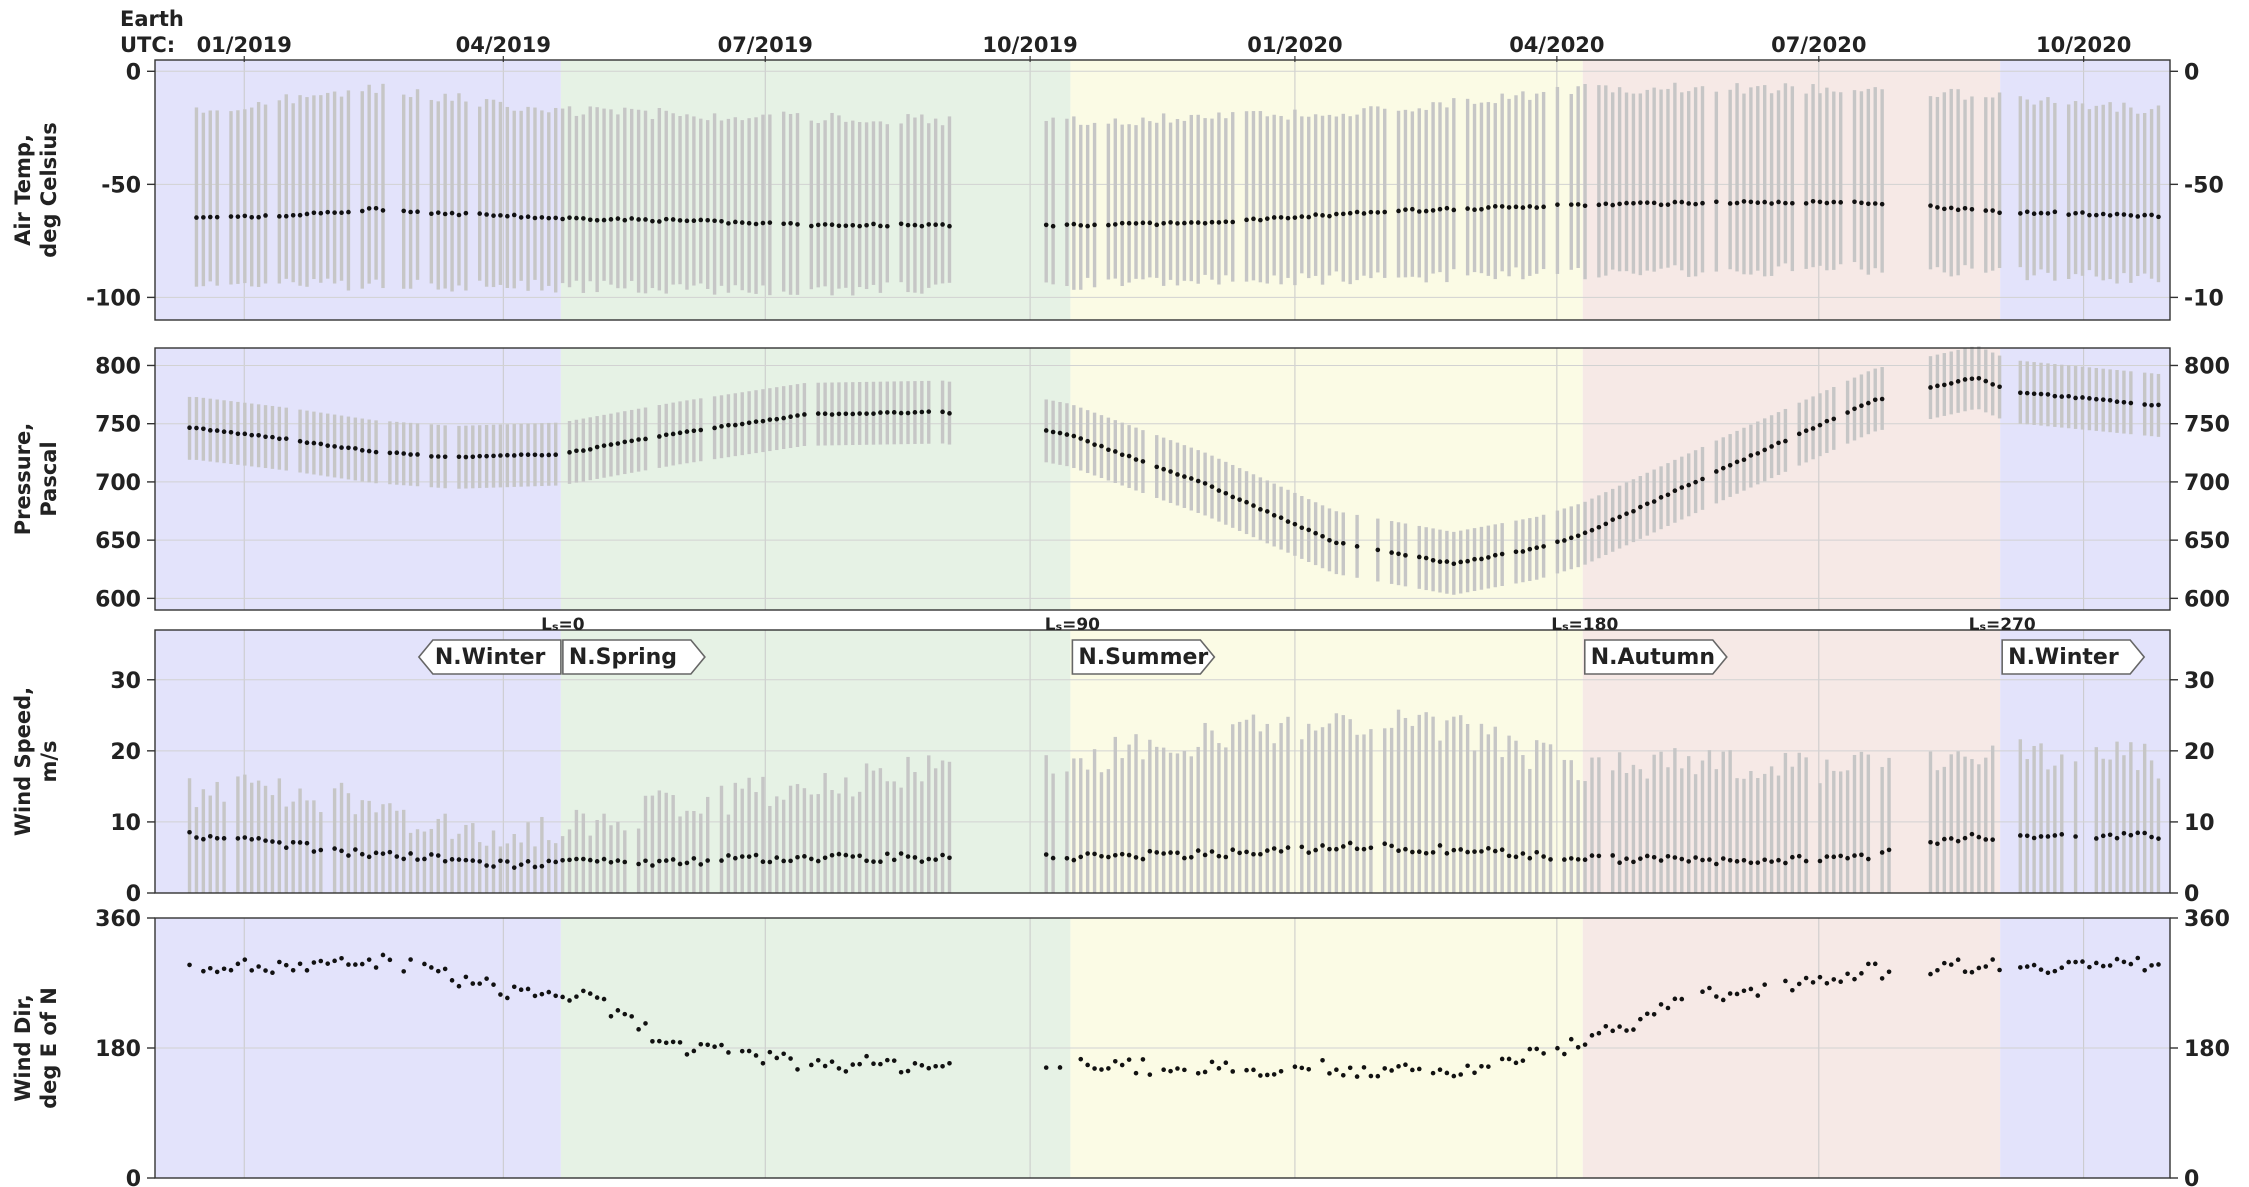 This screenshot has width=2249, height=1187. What do you see at coordinates (118, 425) in the screenshot?
I see `y-tick-label: 750` at bounding box center [118, 425].